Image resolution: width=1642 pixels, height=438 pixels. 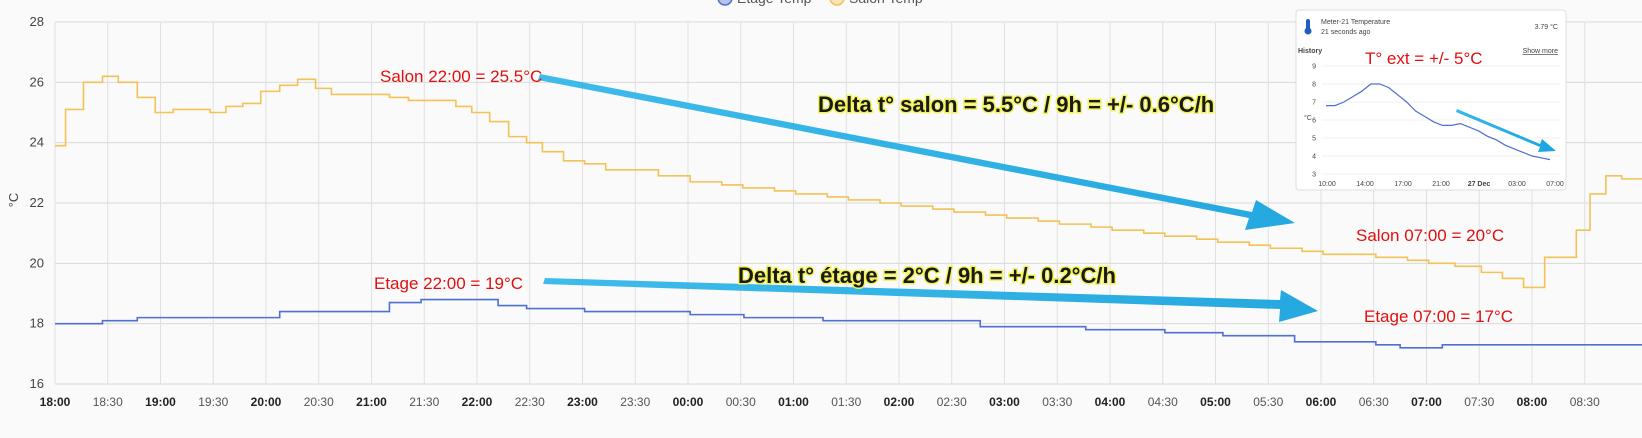 I want to click on x-tick-label: 23:00, so click(x=582, y=402).